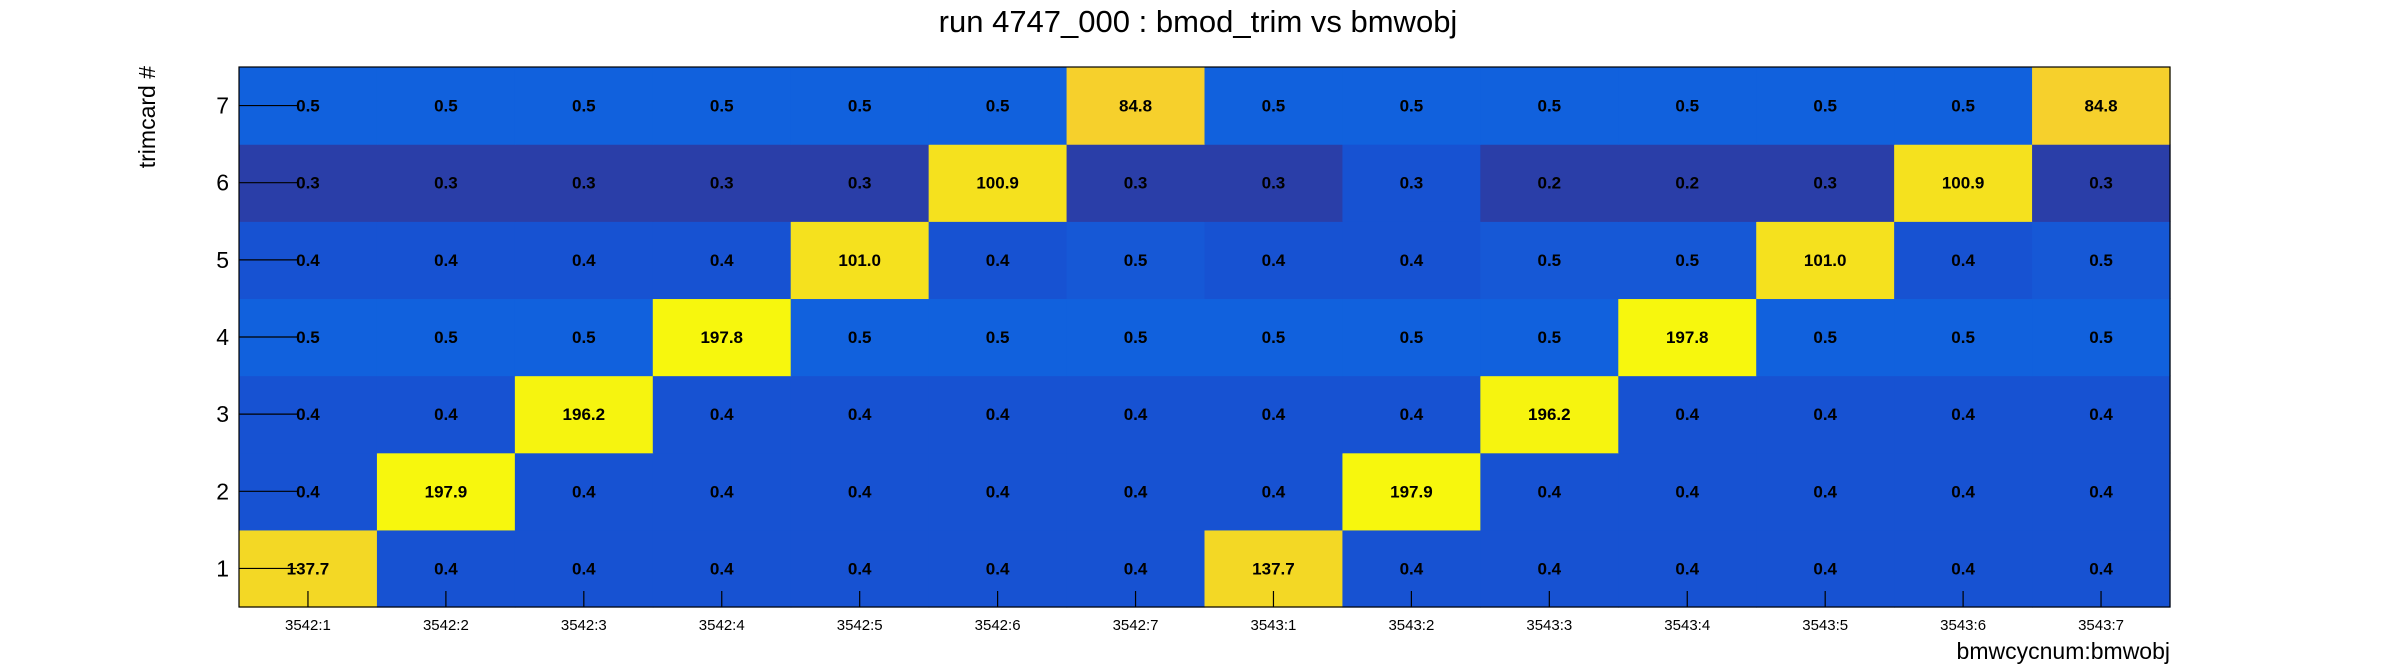  What do you see at coordinates (1549, 625) in the screenshot?
I see `x-tick-label: 3543:3` at bounding box center [1549, 625].